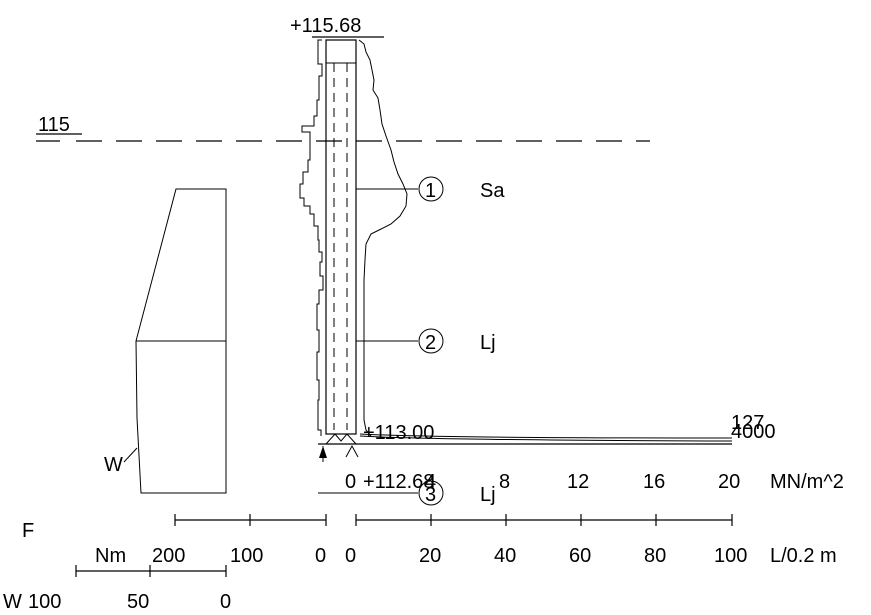  Describe the element at coordinates (341, 237) in the screenshot. I see `pile-outline` at that location.